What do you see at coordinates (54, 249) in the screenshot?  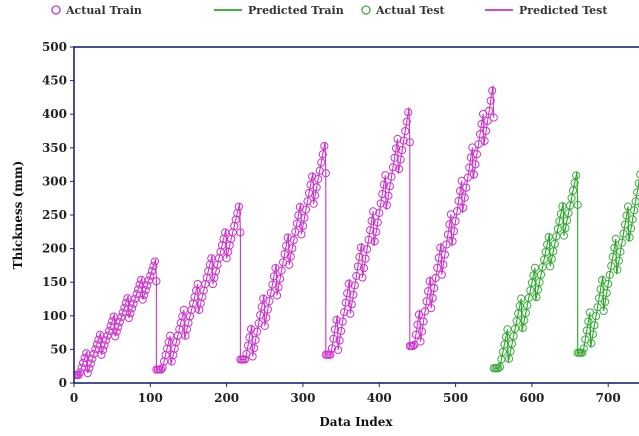 I see `y-tick-label: 200` at bounding box center [54, 249].